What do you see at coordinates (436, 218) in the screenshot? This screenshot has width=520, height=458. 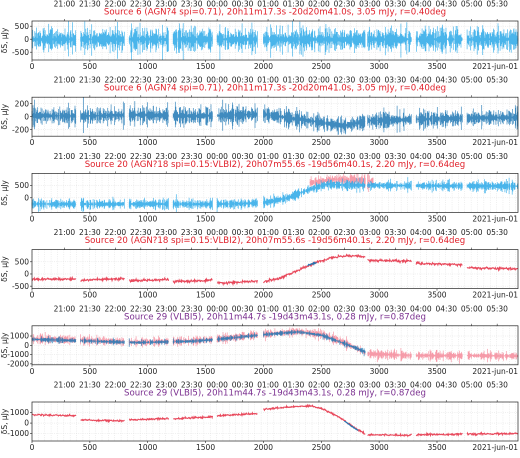 I see `x-tick-label: 3500` at bounding box center [436, 218].